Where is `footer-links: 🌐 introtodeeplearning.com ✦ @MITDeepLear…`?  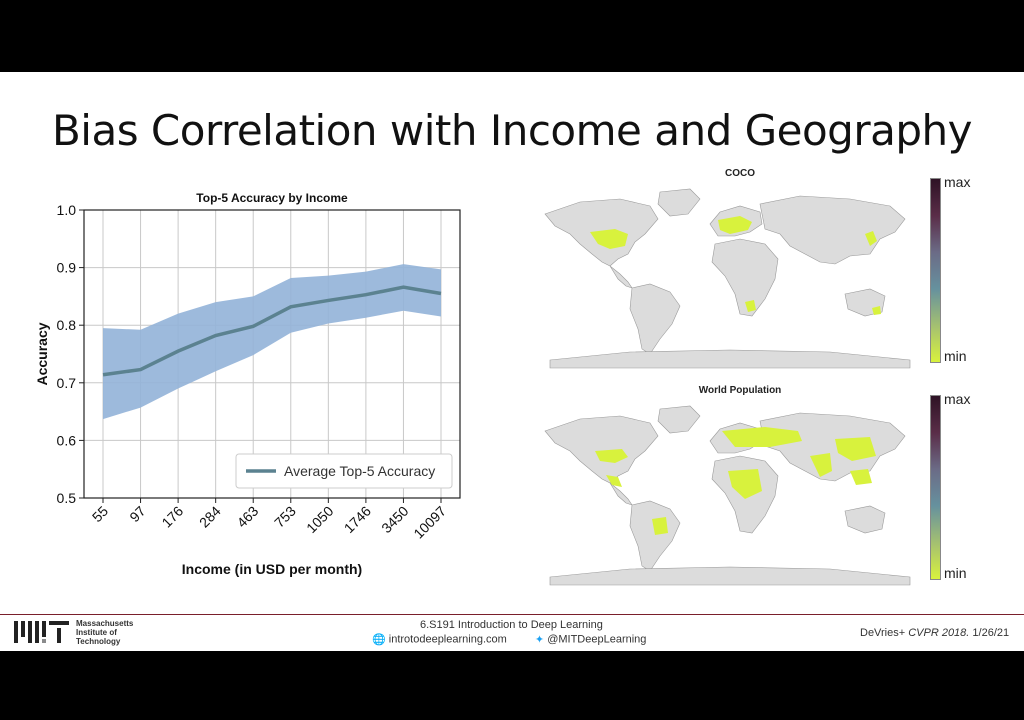 footer-links: 🌐 introtodeeplearning.com ✦ @MITDeepLear… is located at coordinates (509, 640).